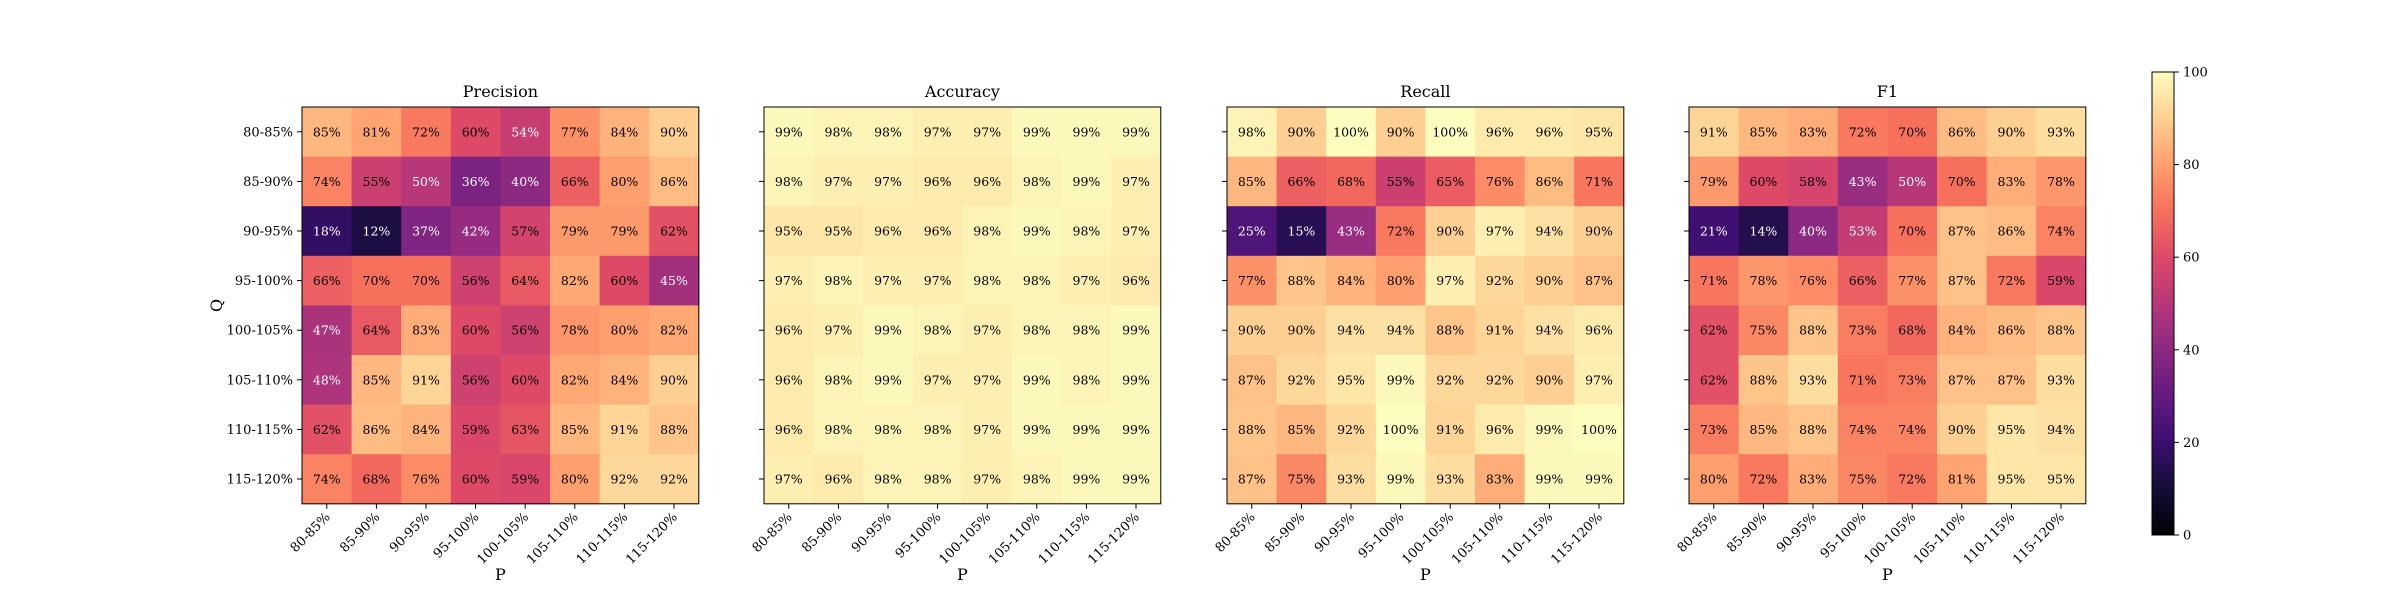 The height and width of the screenshot is (600, 2400). What do you see at coordinates (1863, 181) in the screenshot?
I see `cell-value-label: 43%` at bounding box center [1863, 181].